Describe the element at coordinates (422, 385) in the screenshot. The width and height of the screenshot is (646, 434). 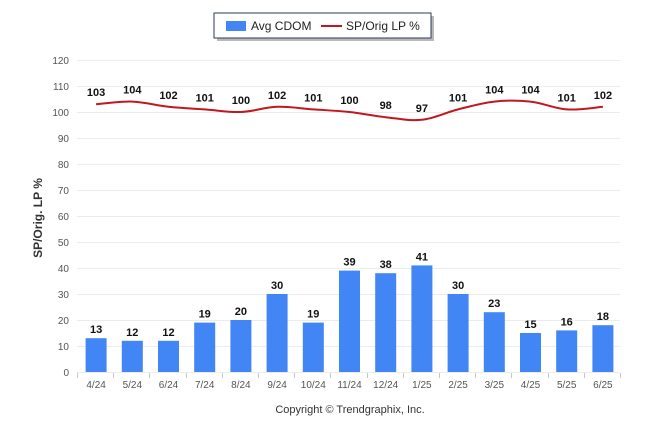
I see `x-tick-label: 1/25` at that location.